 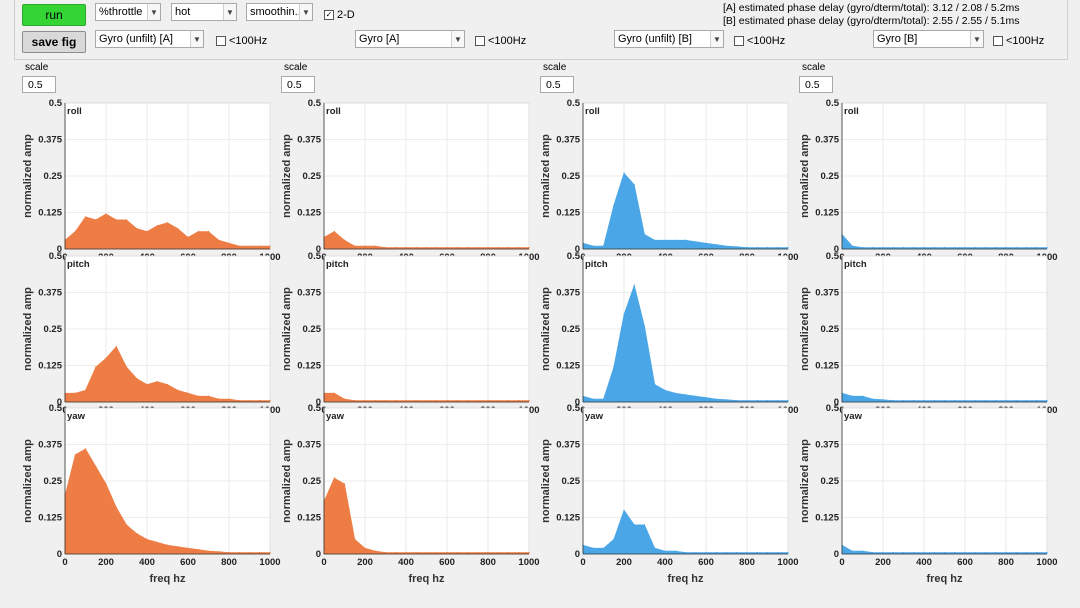 I want to click on source-select-2: Gyro [A] ▼, so click(x=410, y=39).